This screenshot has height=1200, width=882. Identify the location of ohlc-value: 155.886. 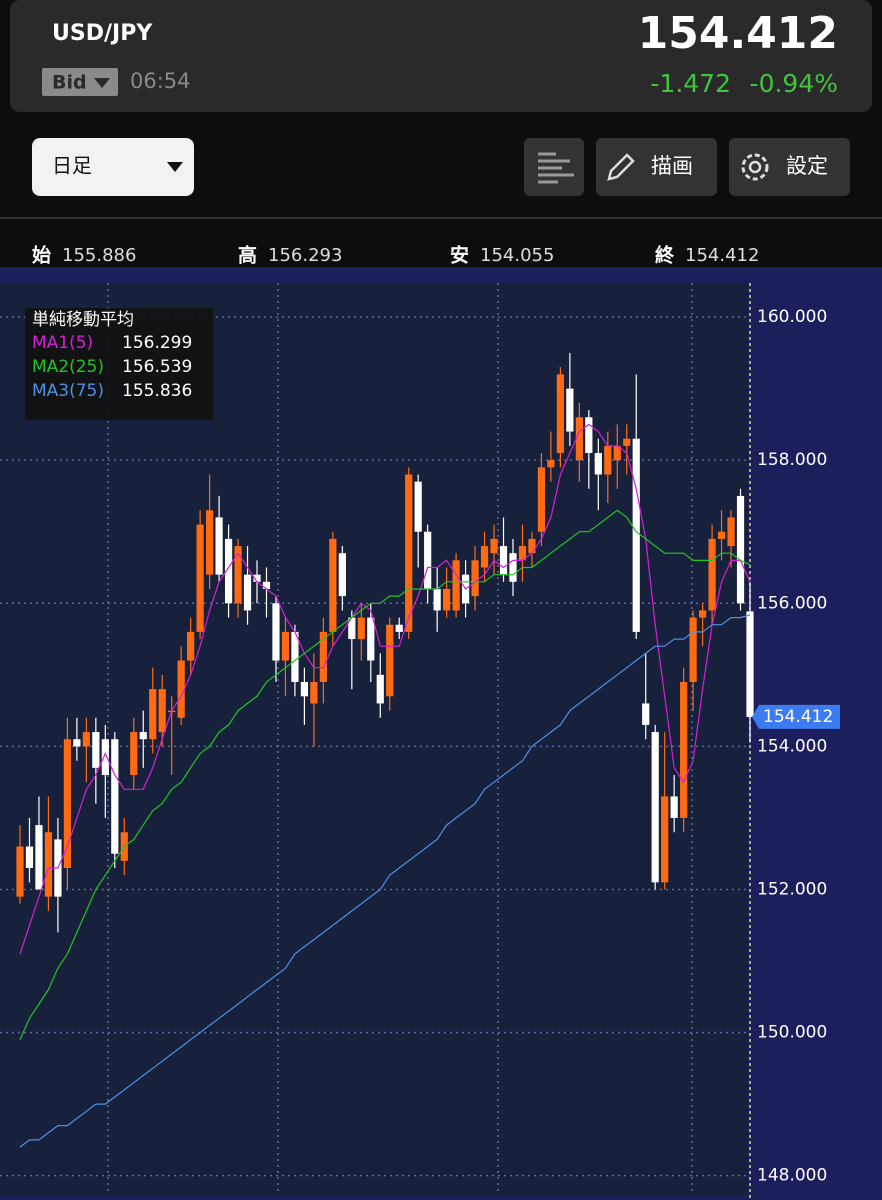
(99, 255).